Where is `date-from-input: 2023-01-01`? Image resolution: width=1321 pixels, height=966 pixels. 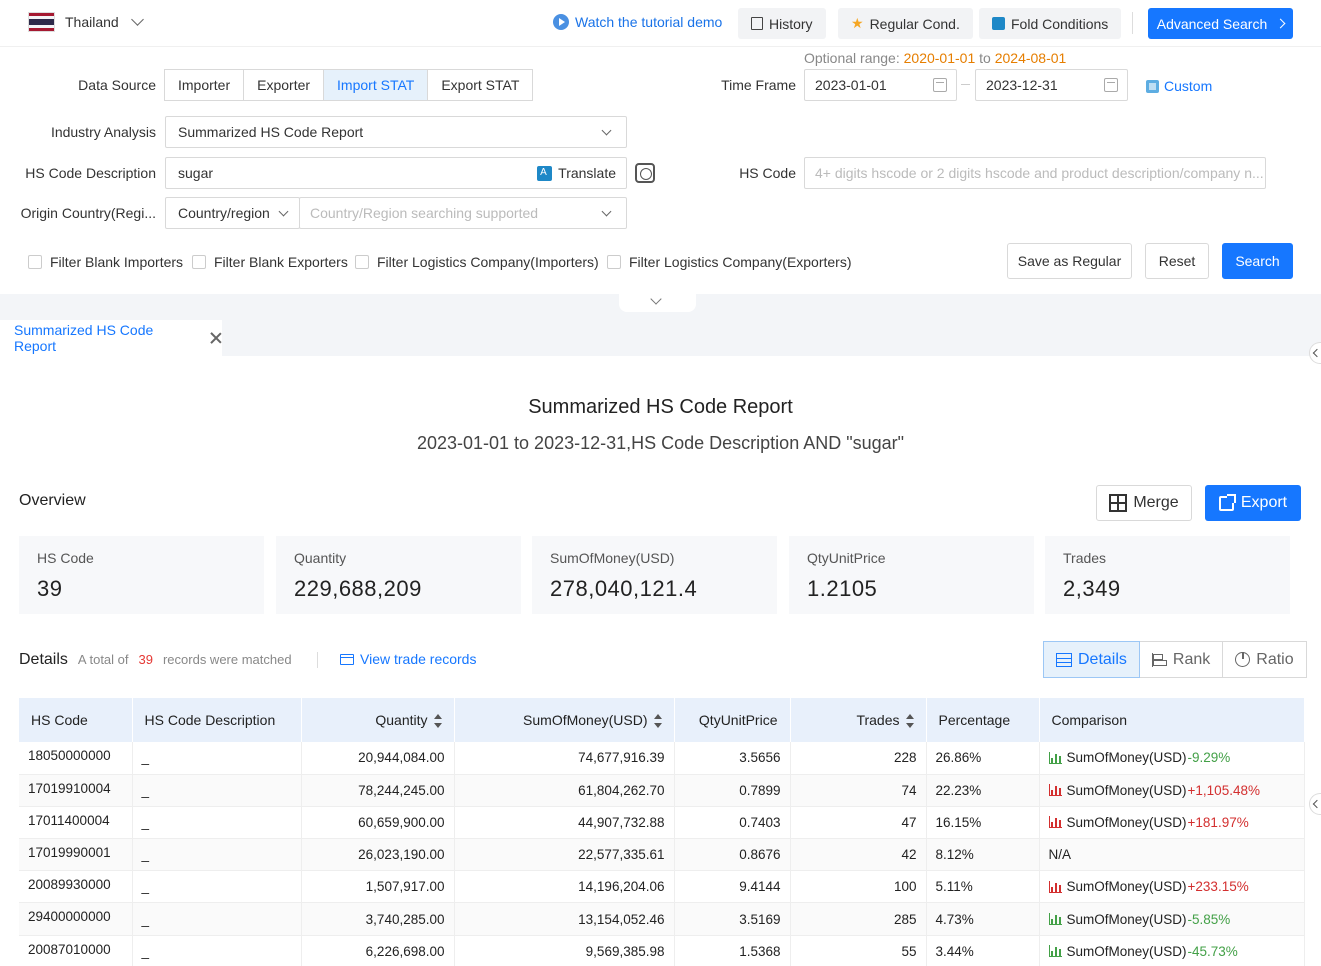 date-from-input: 2023-01-01 is located at coordinates (880, 85).